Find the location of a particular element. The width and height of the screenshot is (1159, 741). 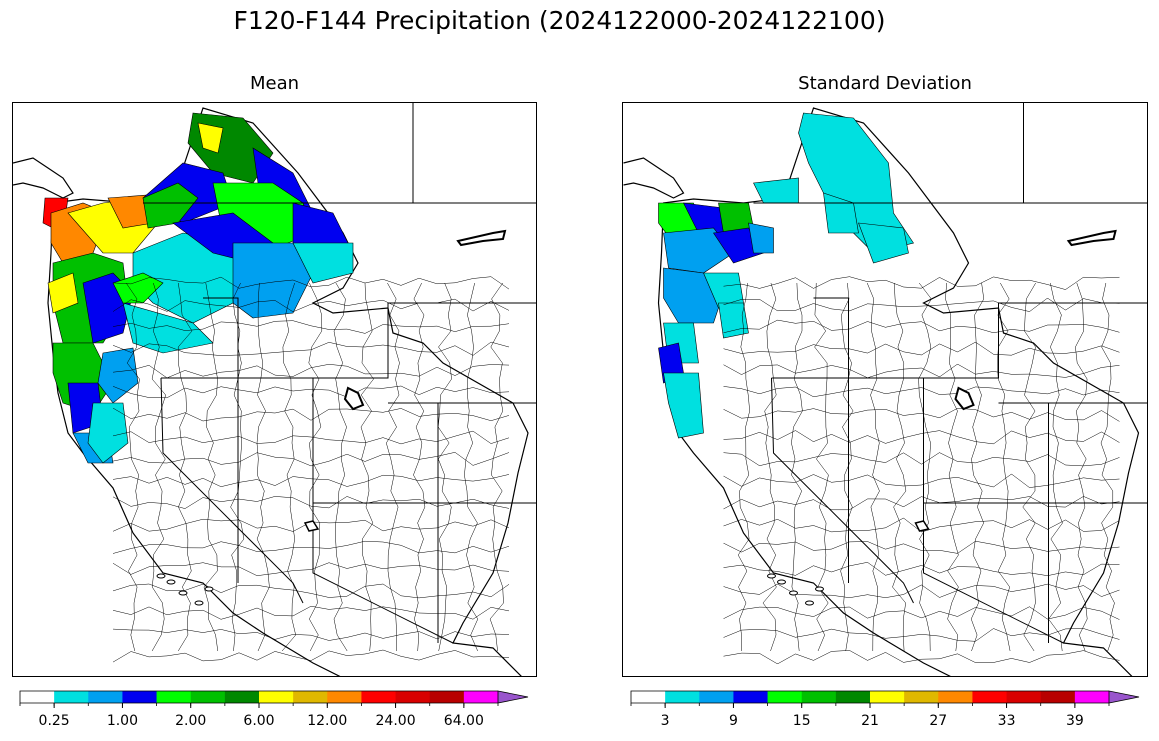

colorbar-tick-label: 33 is located at coordinates (1007, 721).